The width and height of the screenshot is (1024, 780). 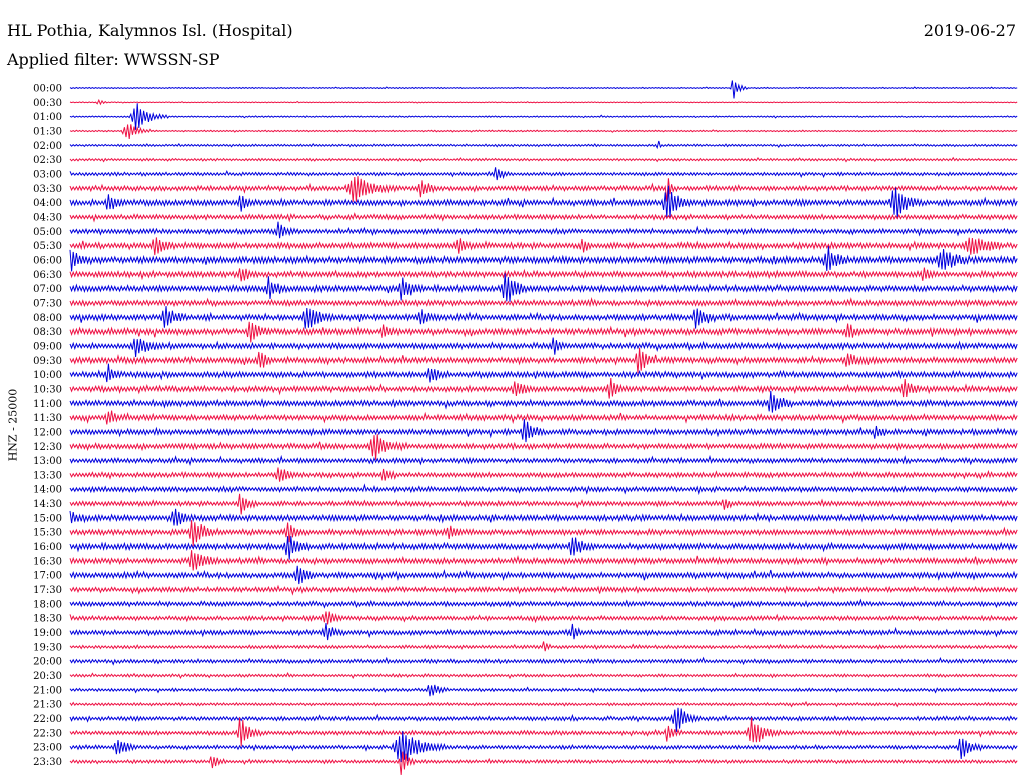 What do you see at coordinates (150, 30) in the screenshot?
I see `station-title: HL Pothia, Kalymnos Isl. (Hospital)` at bounding box center [150, 30].